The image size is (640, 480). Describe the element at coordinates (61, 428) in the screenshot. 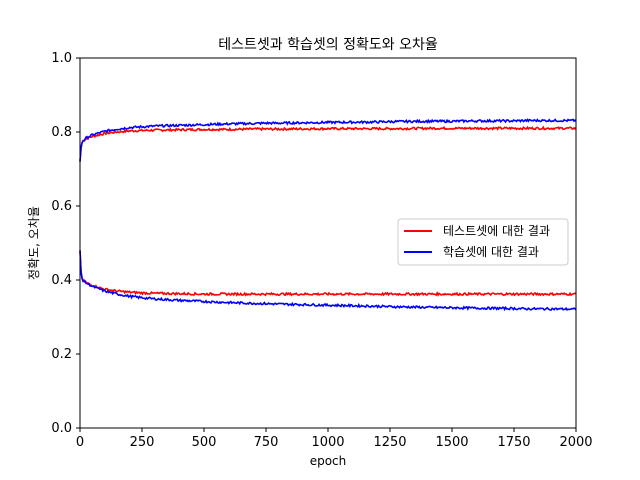

I see `y-tick-label: 0.0` at that location.